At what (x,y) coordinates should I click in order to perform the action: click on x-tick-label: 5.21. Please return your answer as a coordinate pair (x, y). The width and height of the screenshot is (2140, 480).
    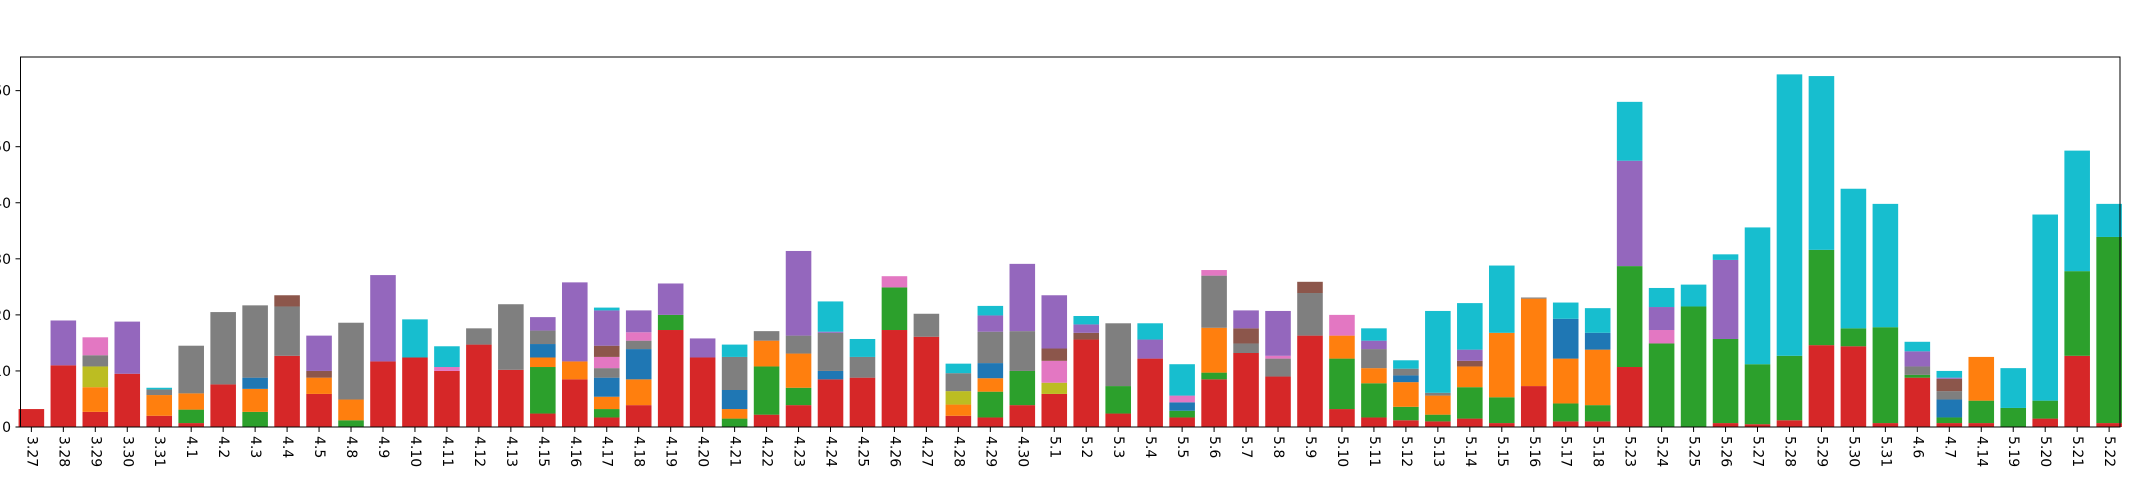
    Looking at the image, I should click on (2077, 451).